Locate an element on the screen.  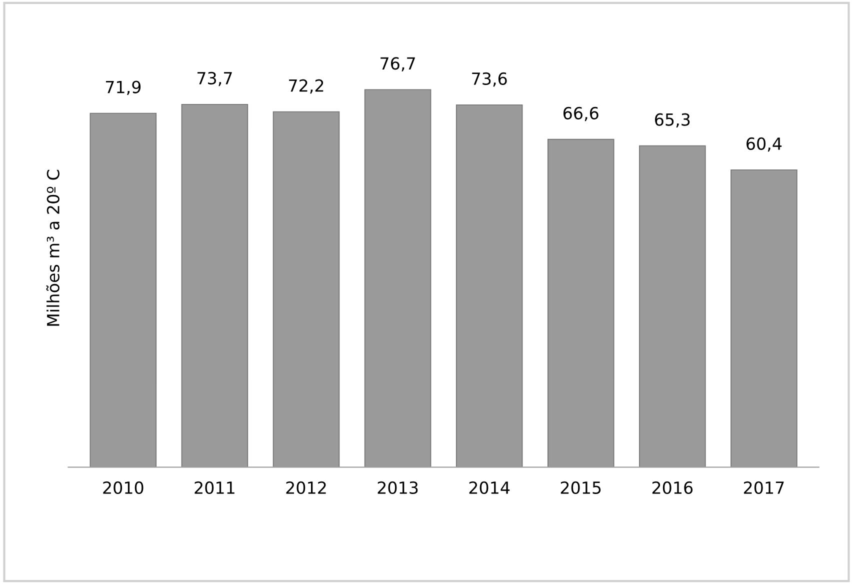
data-label: 76,7 is located at coordinates (397, 64).